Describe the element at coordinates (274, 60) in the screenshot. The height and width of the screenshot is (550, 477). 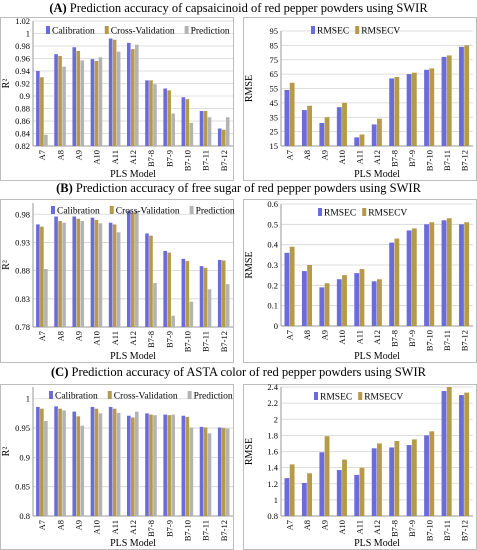
I see `y-tick-label: 75` at that location.